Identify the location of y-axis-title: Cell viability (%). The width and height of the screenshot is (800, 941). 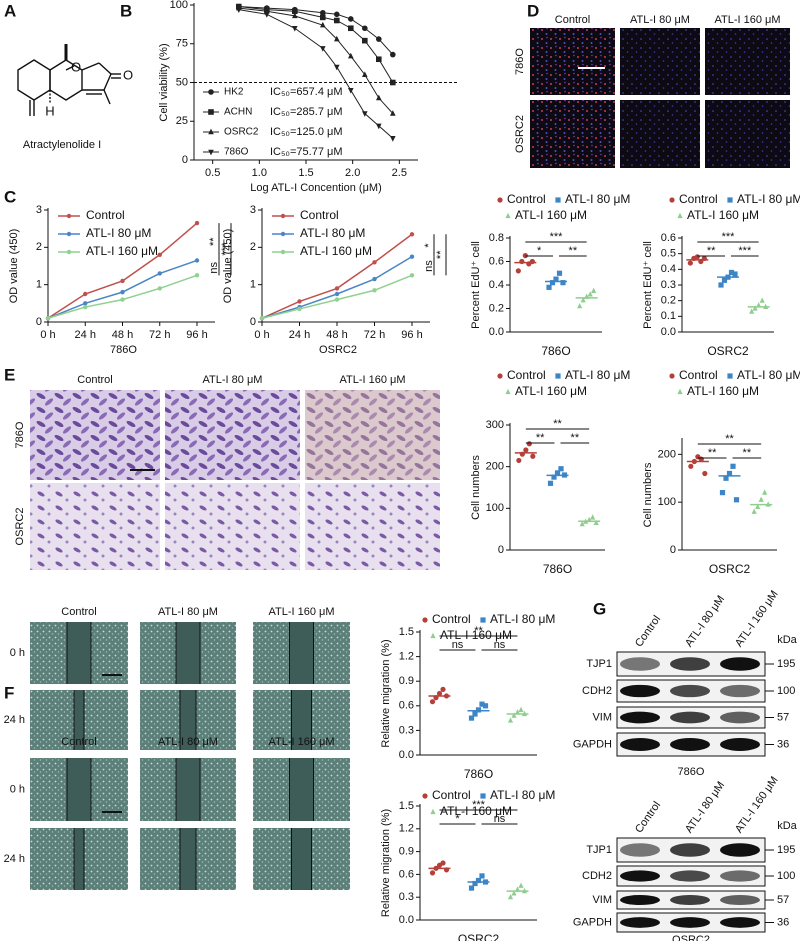
(164, 82).